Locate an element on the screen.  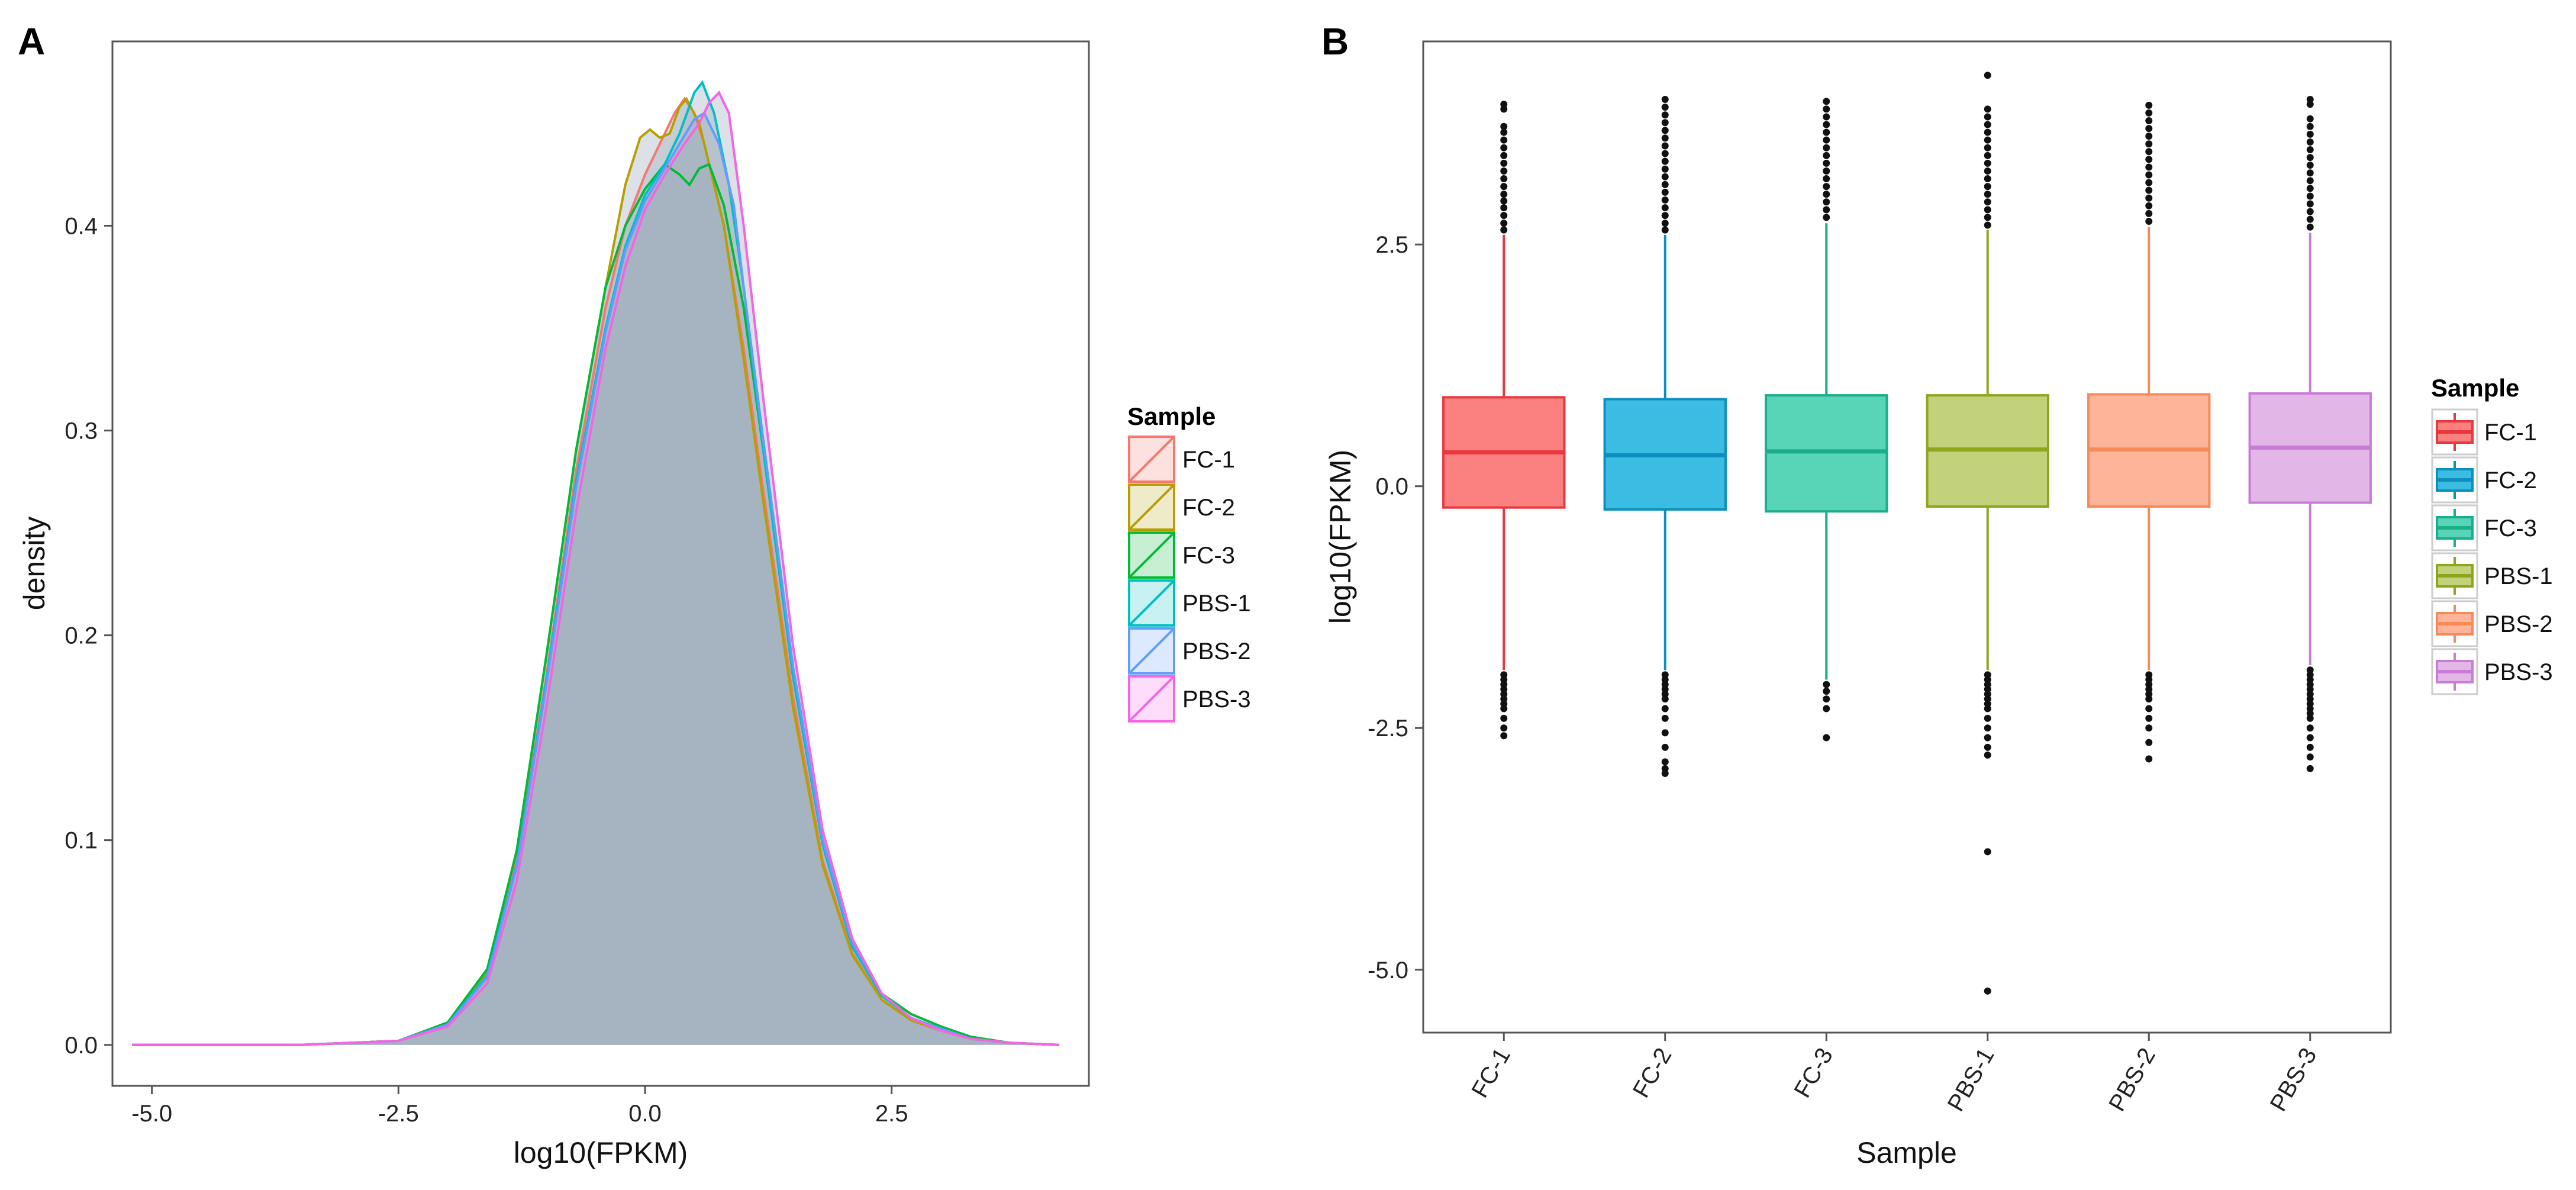
density-legend-item-fc-2: FC-2 is located at coordinates (1181, 507).